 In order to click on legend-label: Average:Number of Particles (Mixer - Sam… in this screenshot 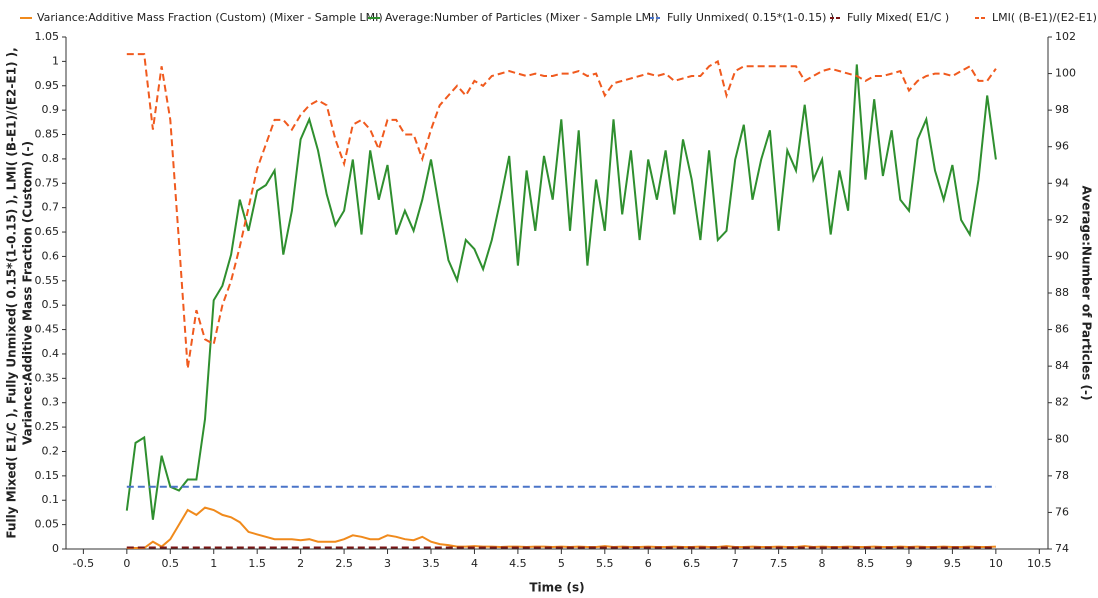, I will do `click(522, 17)`.